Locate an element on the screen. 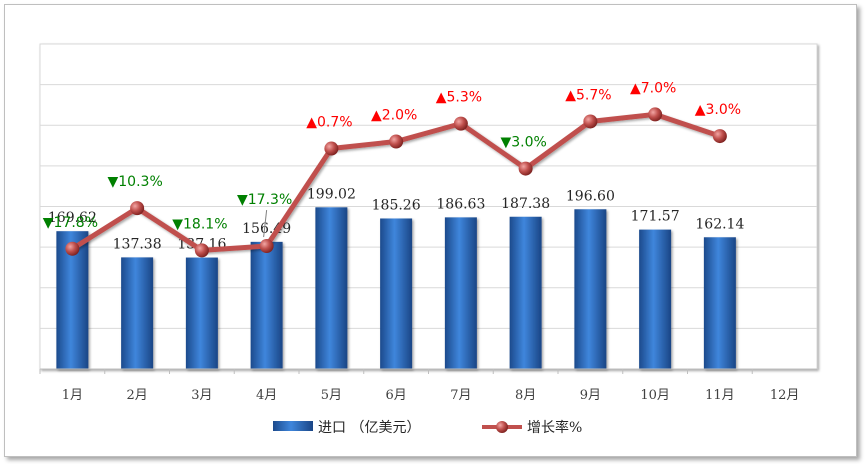 This screenshot has width=865, height=464. growth-rate-label: ▲0.7% is located at coordinates (329, 123).